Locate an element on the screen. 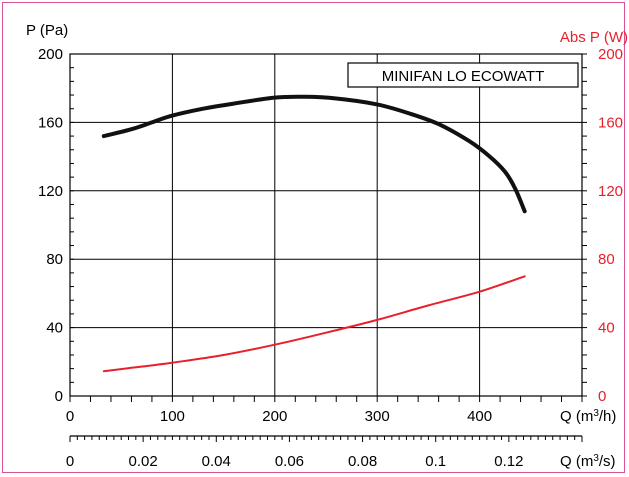  y-left-tick-label: 120 is located at coordinates (50, 191).